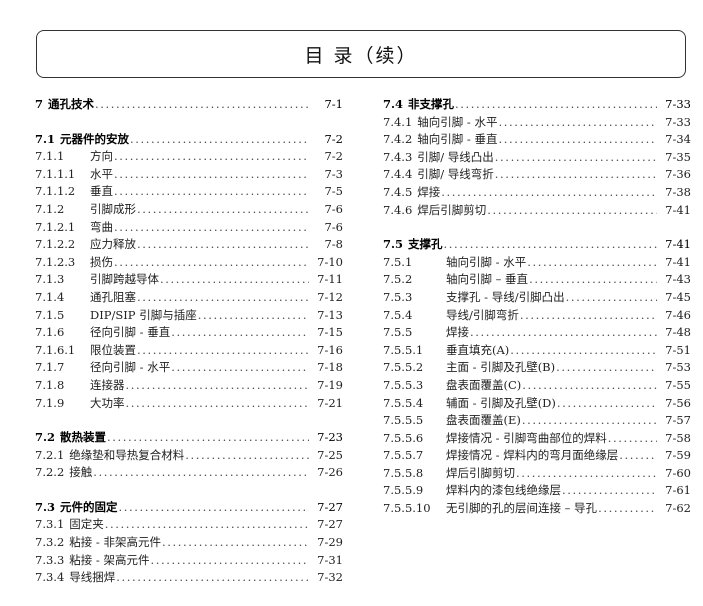 This screenshot has width=703, height=606. What do you see at coordinates (398, 296) in the screenshot?
I see `toc-entry-number: 7.5.3` at bounding box center [398, 296].